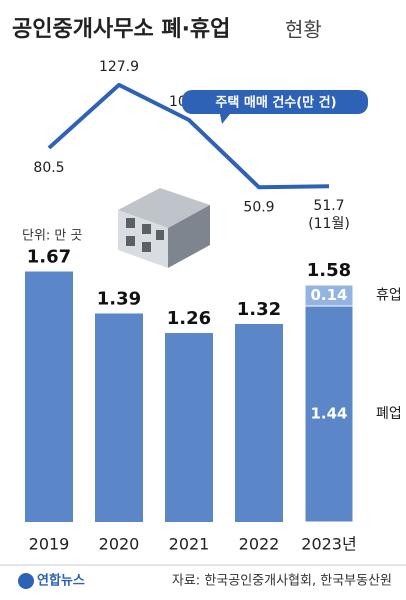  I want to click on line-label: 50.9, so click(258, 207).